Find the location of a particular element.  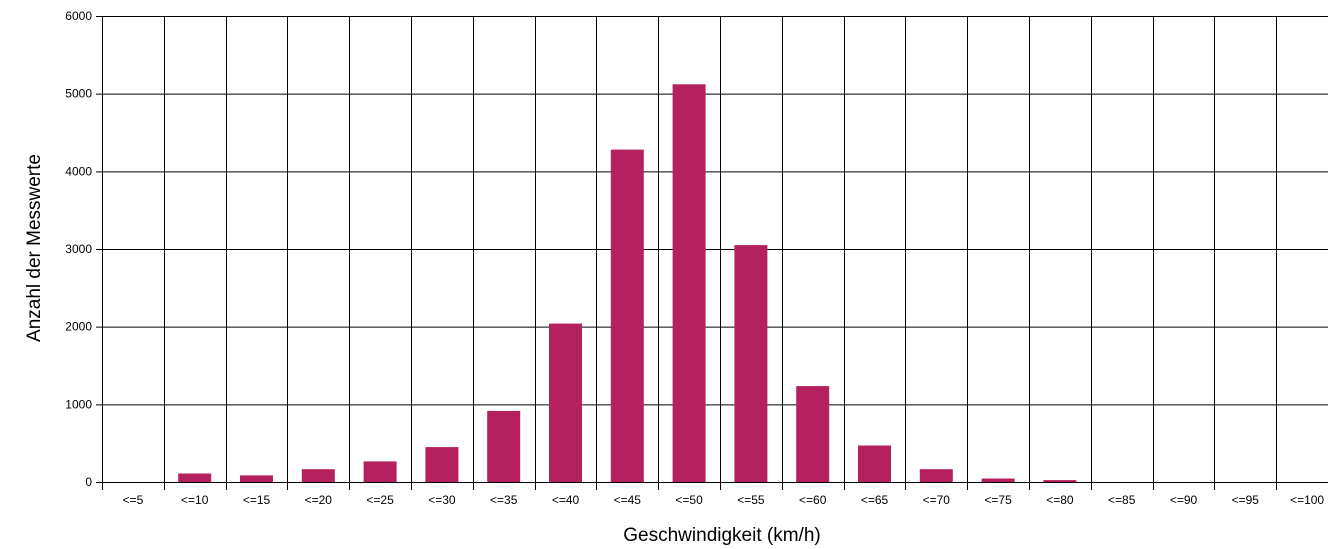

x-tick-label: <=65 is located at coordinates (875, 500).